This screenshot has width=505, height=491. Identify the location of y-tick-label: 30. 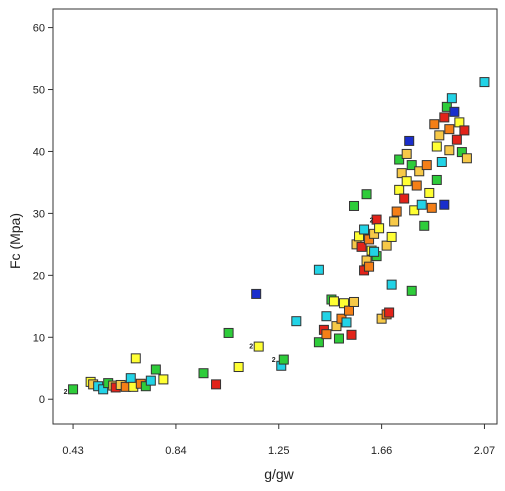
(39, 214).